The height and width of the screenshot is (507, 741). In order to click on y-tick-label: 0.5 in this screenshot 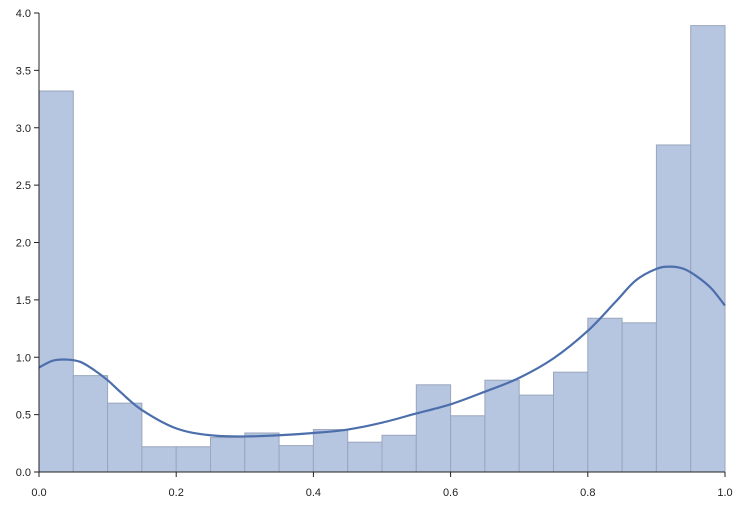, I will do `click(23, 416)`.